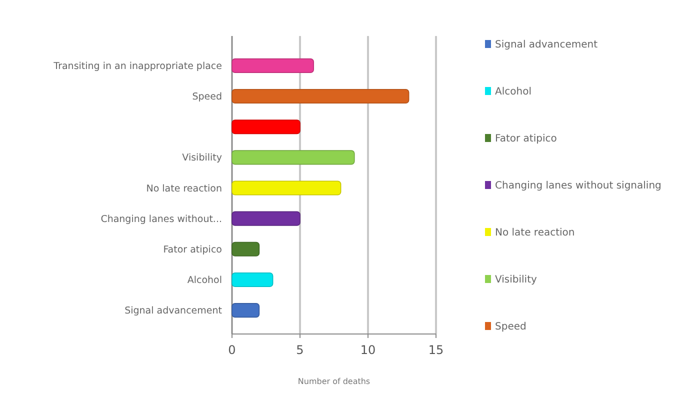 This screenshot has height=414, width=694. What do you see at coordinates (202, 158) in the screenshot?
I see `y-tick-label: Visibility` at bounding box center [202, 158].